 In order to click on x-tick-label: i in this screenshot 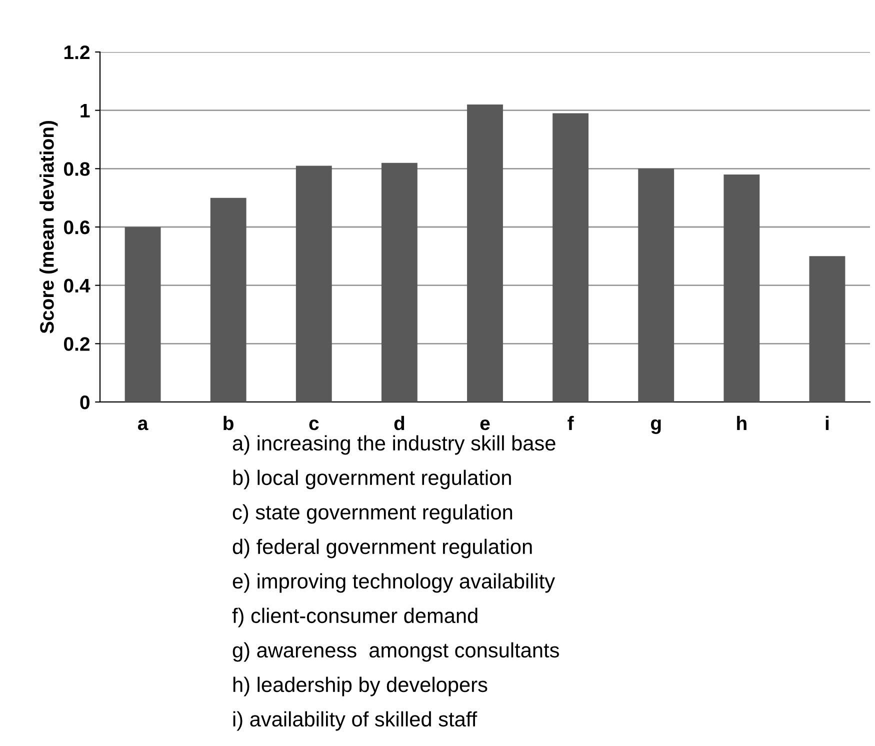, I will do `click(827, 423)`.